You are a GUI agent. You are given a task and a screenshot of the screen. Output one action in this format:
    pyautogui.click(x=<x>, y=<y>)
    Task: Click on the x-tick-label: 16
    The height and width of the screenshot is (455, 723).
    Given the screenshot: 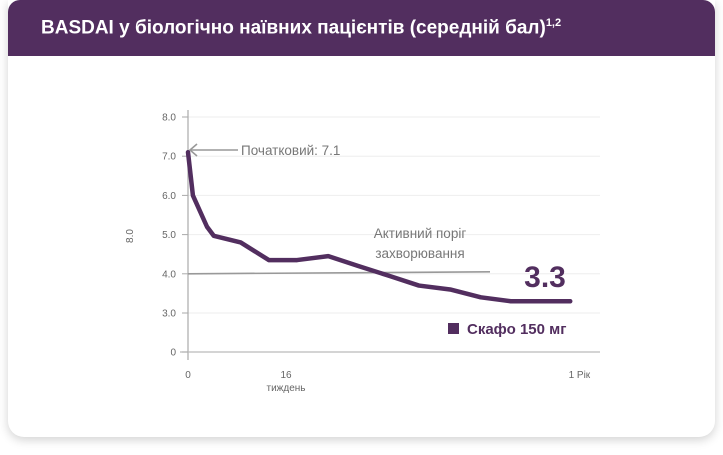 What is the action you would take?
    pyautogui.click(x=286, y=375)
    